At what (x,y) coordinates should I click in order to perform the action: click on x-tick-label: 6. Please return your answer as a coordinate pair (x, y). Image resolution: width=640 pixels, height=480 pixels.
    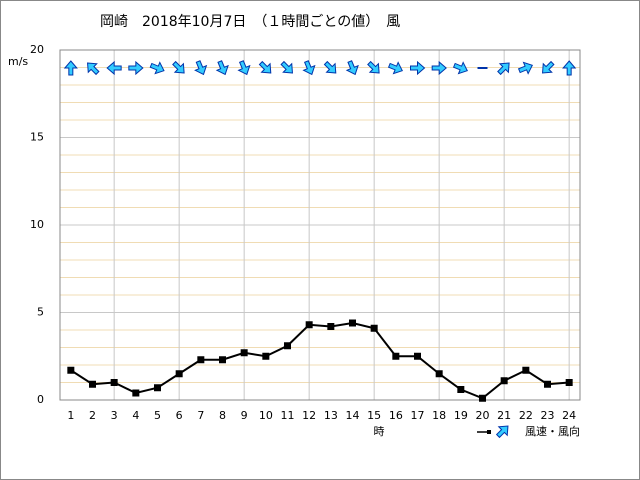
    Looking at the image, I should click on (179, 415).